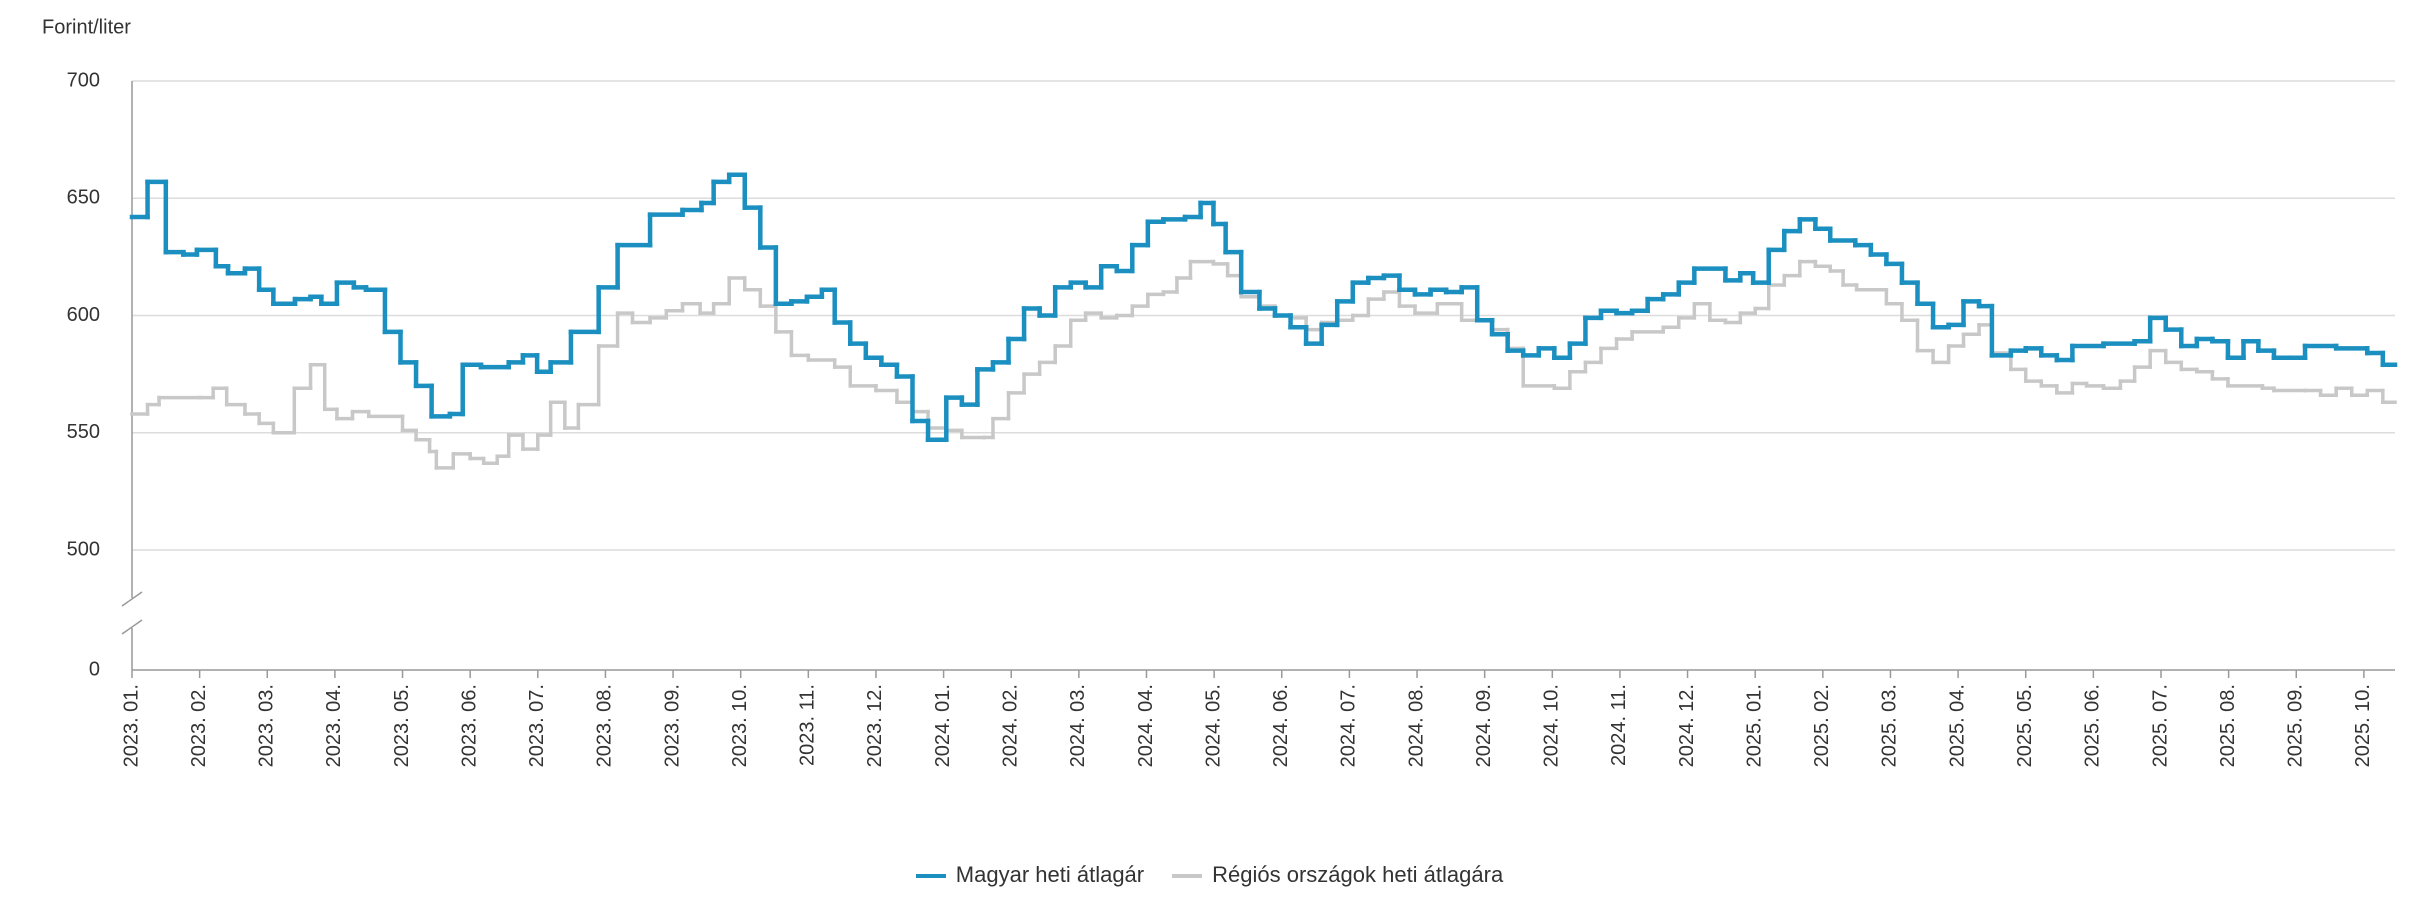 The width and height of the screenshot is (2419, 900). I want to click on y-axis-label: Forint/liter, so click(86, 27).